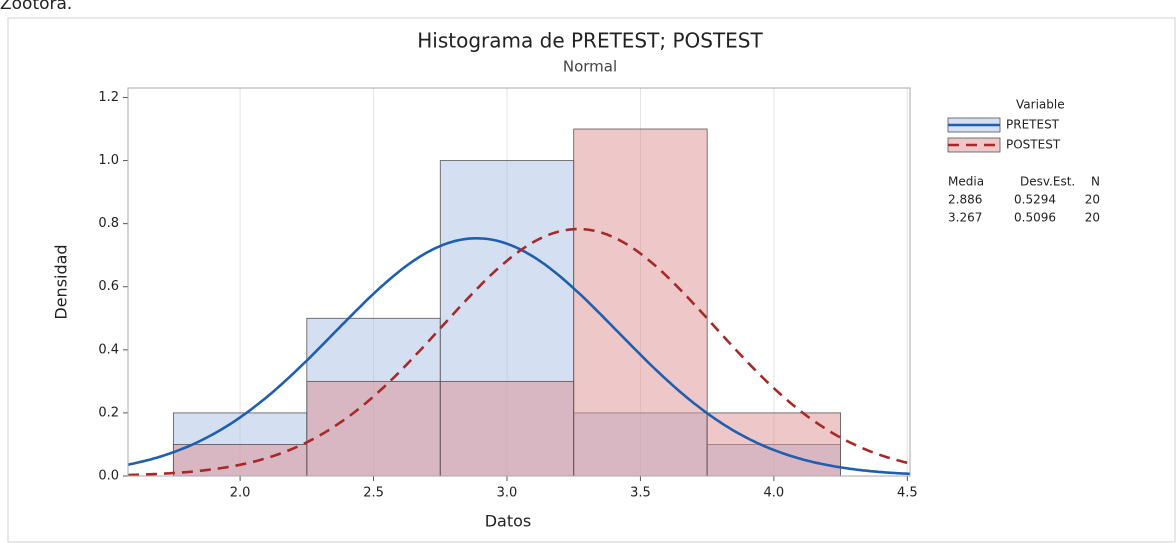 The image size is (1176, 543). What do you see at coordinates (108, 349) in the screenshot?
I see `y-tick-label: 0.4` at bounding box center [108, 349].